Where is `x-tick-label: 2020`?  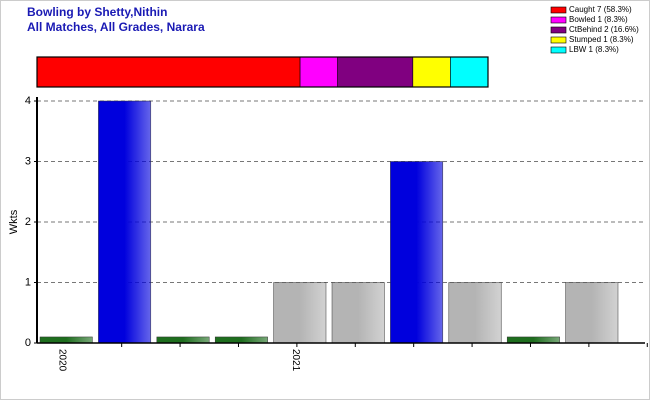
x-tick-label: 2020 is located at coordinates (62, 360).